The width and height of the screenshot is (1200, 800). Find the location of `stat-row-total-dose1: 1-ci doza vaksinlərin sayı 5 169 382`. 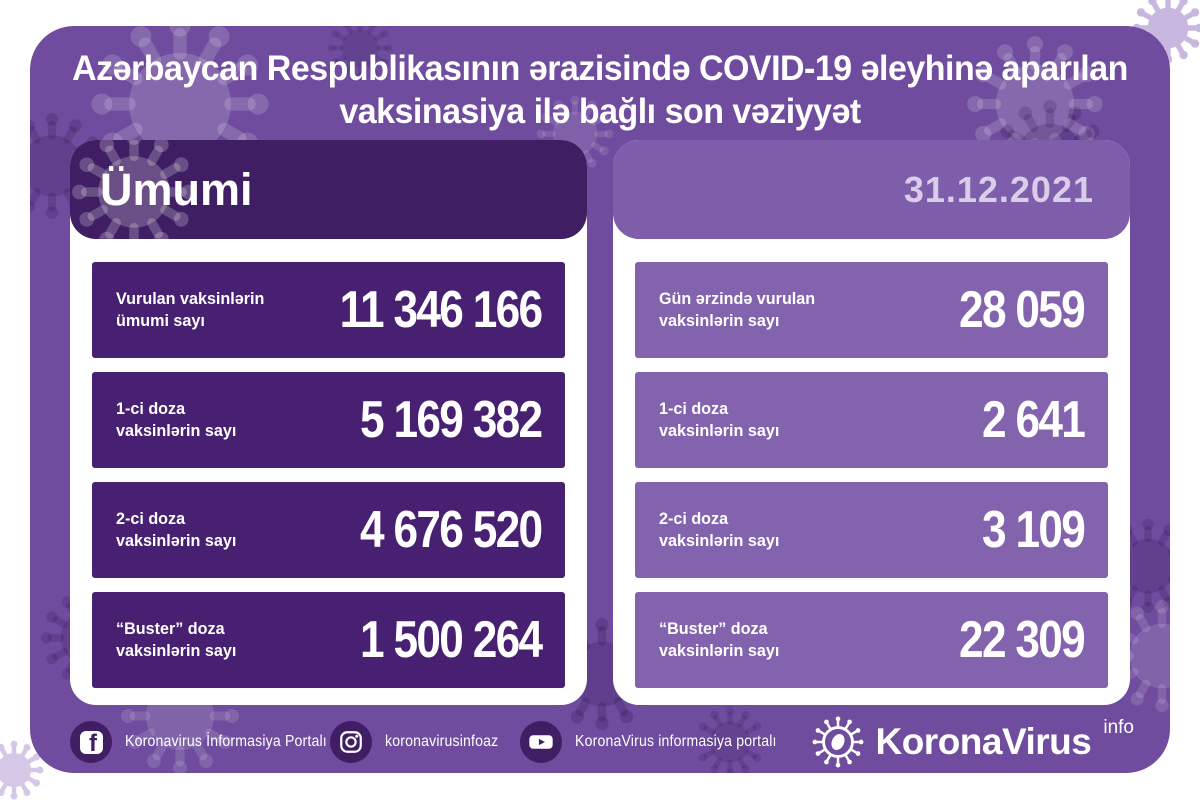

stat-row-total-dose1: 1-ci doza vaksinlərin sayı 5 169 382 is located at coordinates (328, 420).